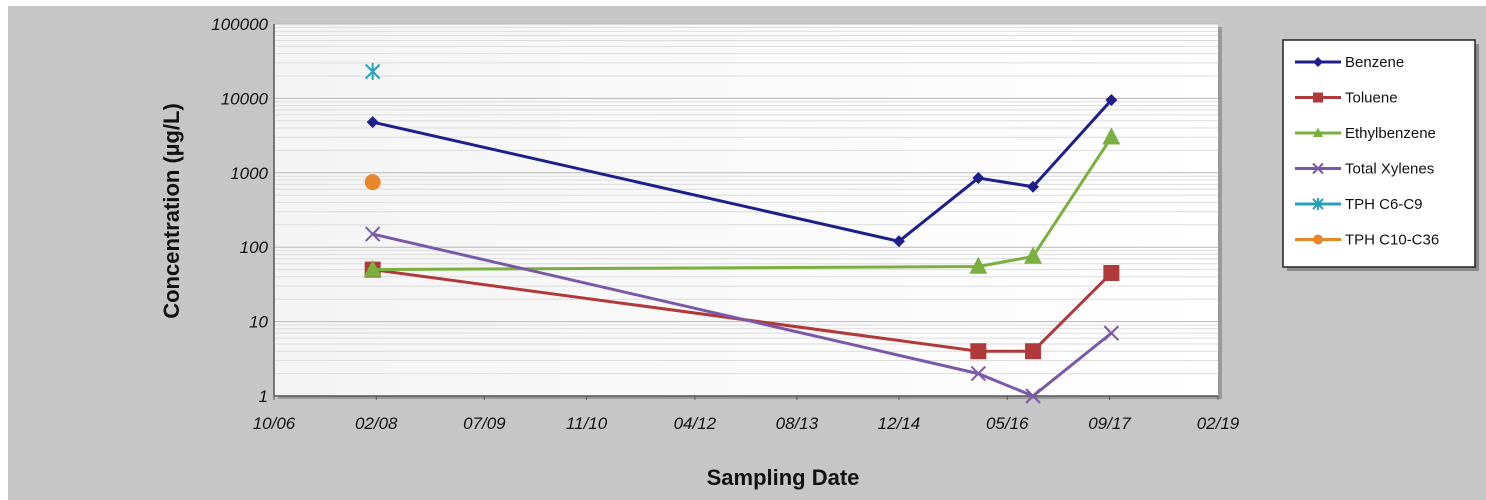 This screenshot has width=1486, height=500. I want to click on y-tick-label: 1, so click(263, 396).